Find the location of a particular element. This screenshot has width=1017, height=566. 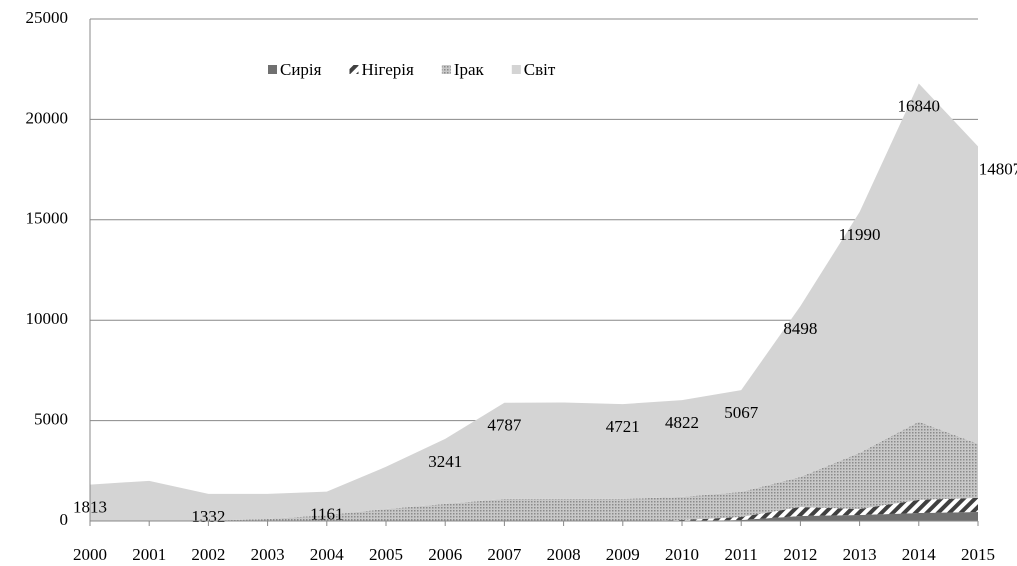

x-tick-label: 2008 is located at coordinates (564, 554).